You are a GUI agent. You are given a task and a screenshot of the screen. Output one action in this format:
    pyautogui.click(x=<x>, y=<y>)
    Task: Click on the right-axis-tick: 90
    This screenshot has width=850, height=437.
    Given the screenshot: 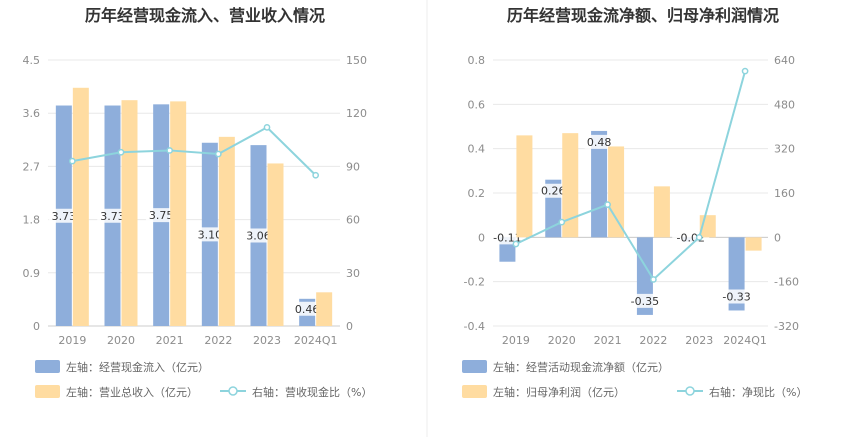 What is the action you would take?
    pyautogui.click(x=353, y=166)
    